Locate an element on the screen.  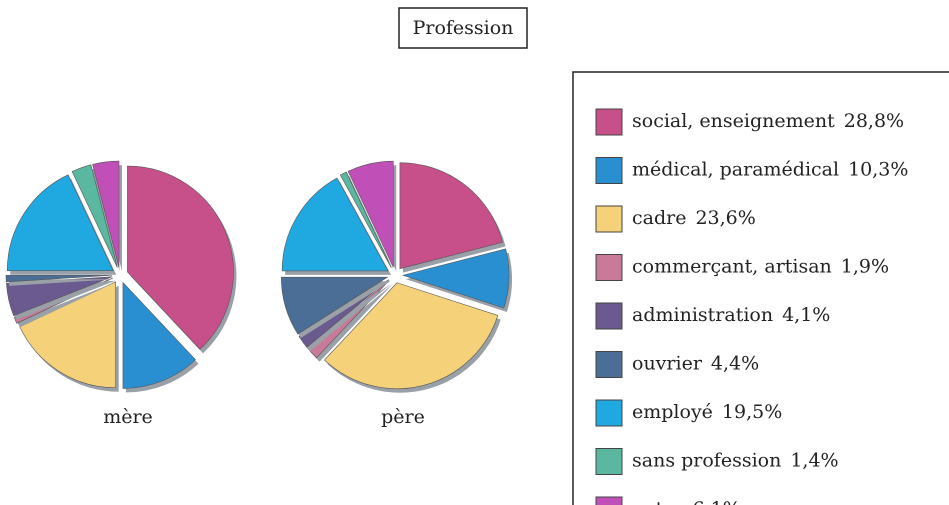
legend-entry: sans profession 1,4% is located at coordinates (735, 461).